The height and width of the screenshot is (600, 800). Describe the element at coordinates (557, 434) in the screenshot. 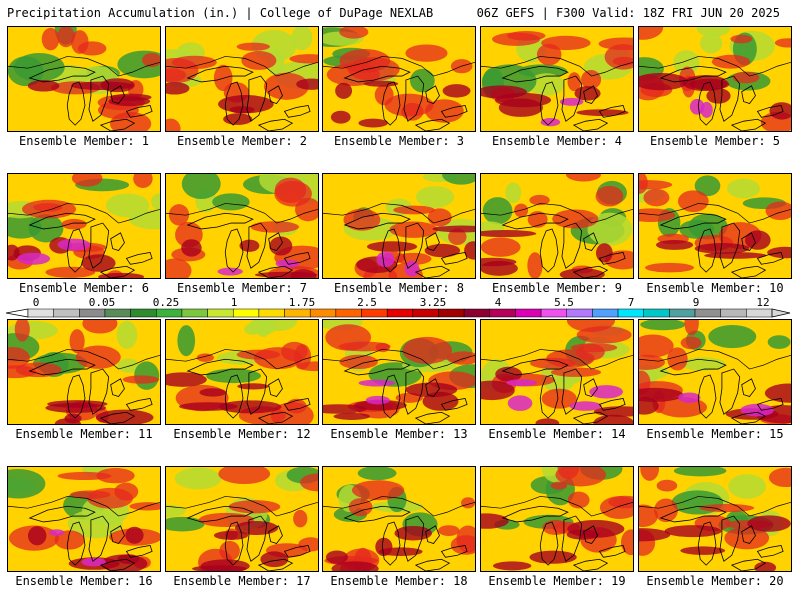

I see `member-label: Ensemble Member: 14` at that location.